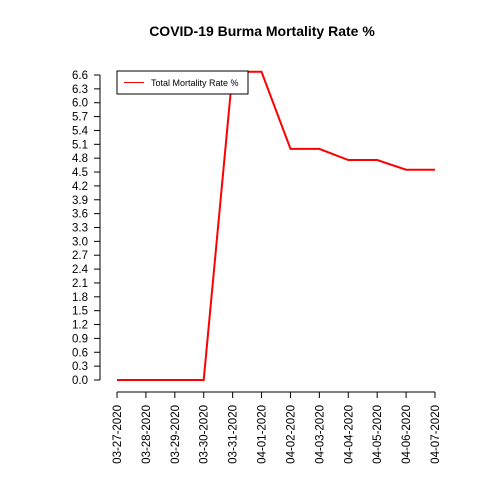 The image size is (480, 480). What do you see at coordinates (80, 104) in the screenshot?
I see `y-tick-label: 6.0` at bounding box center [80, 104].